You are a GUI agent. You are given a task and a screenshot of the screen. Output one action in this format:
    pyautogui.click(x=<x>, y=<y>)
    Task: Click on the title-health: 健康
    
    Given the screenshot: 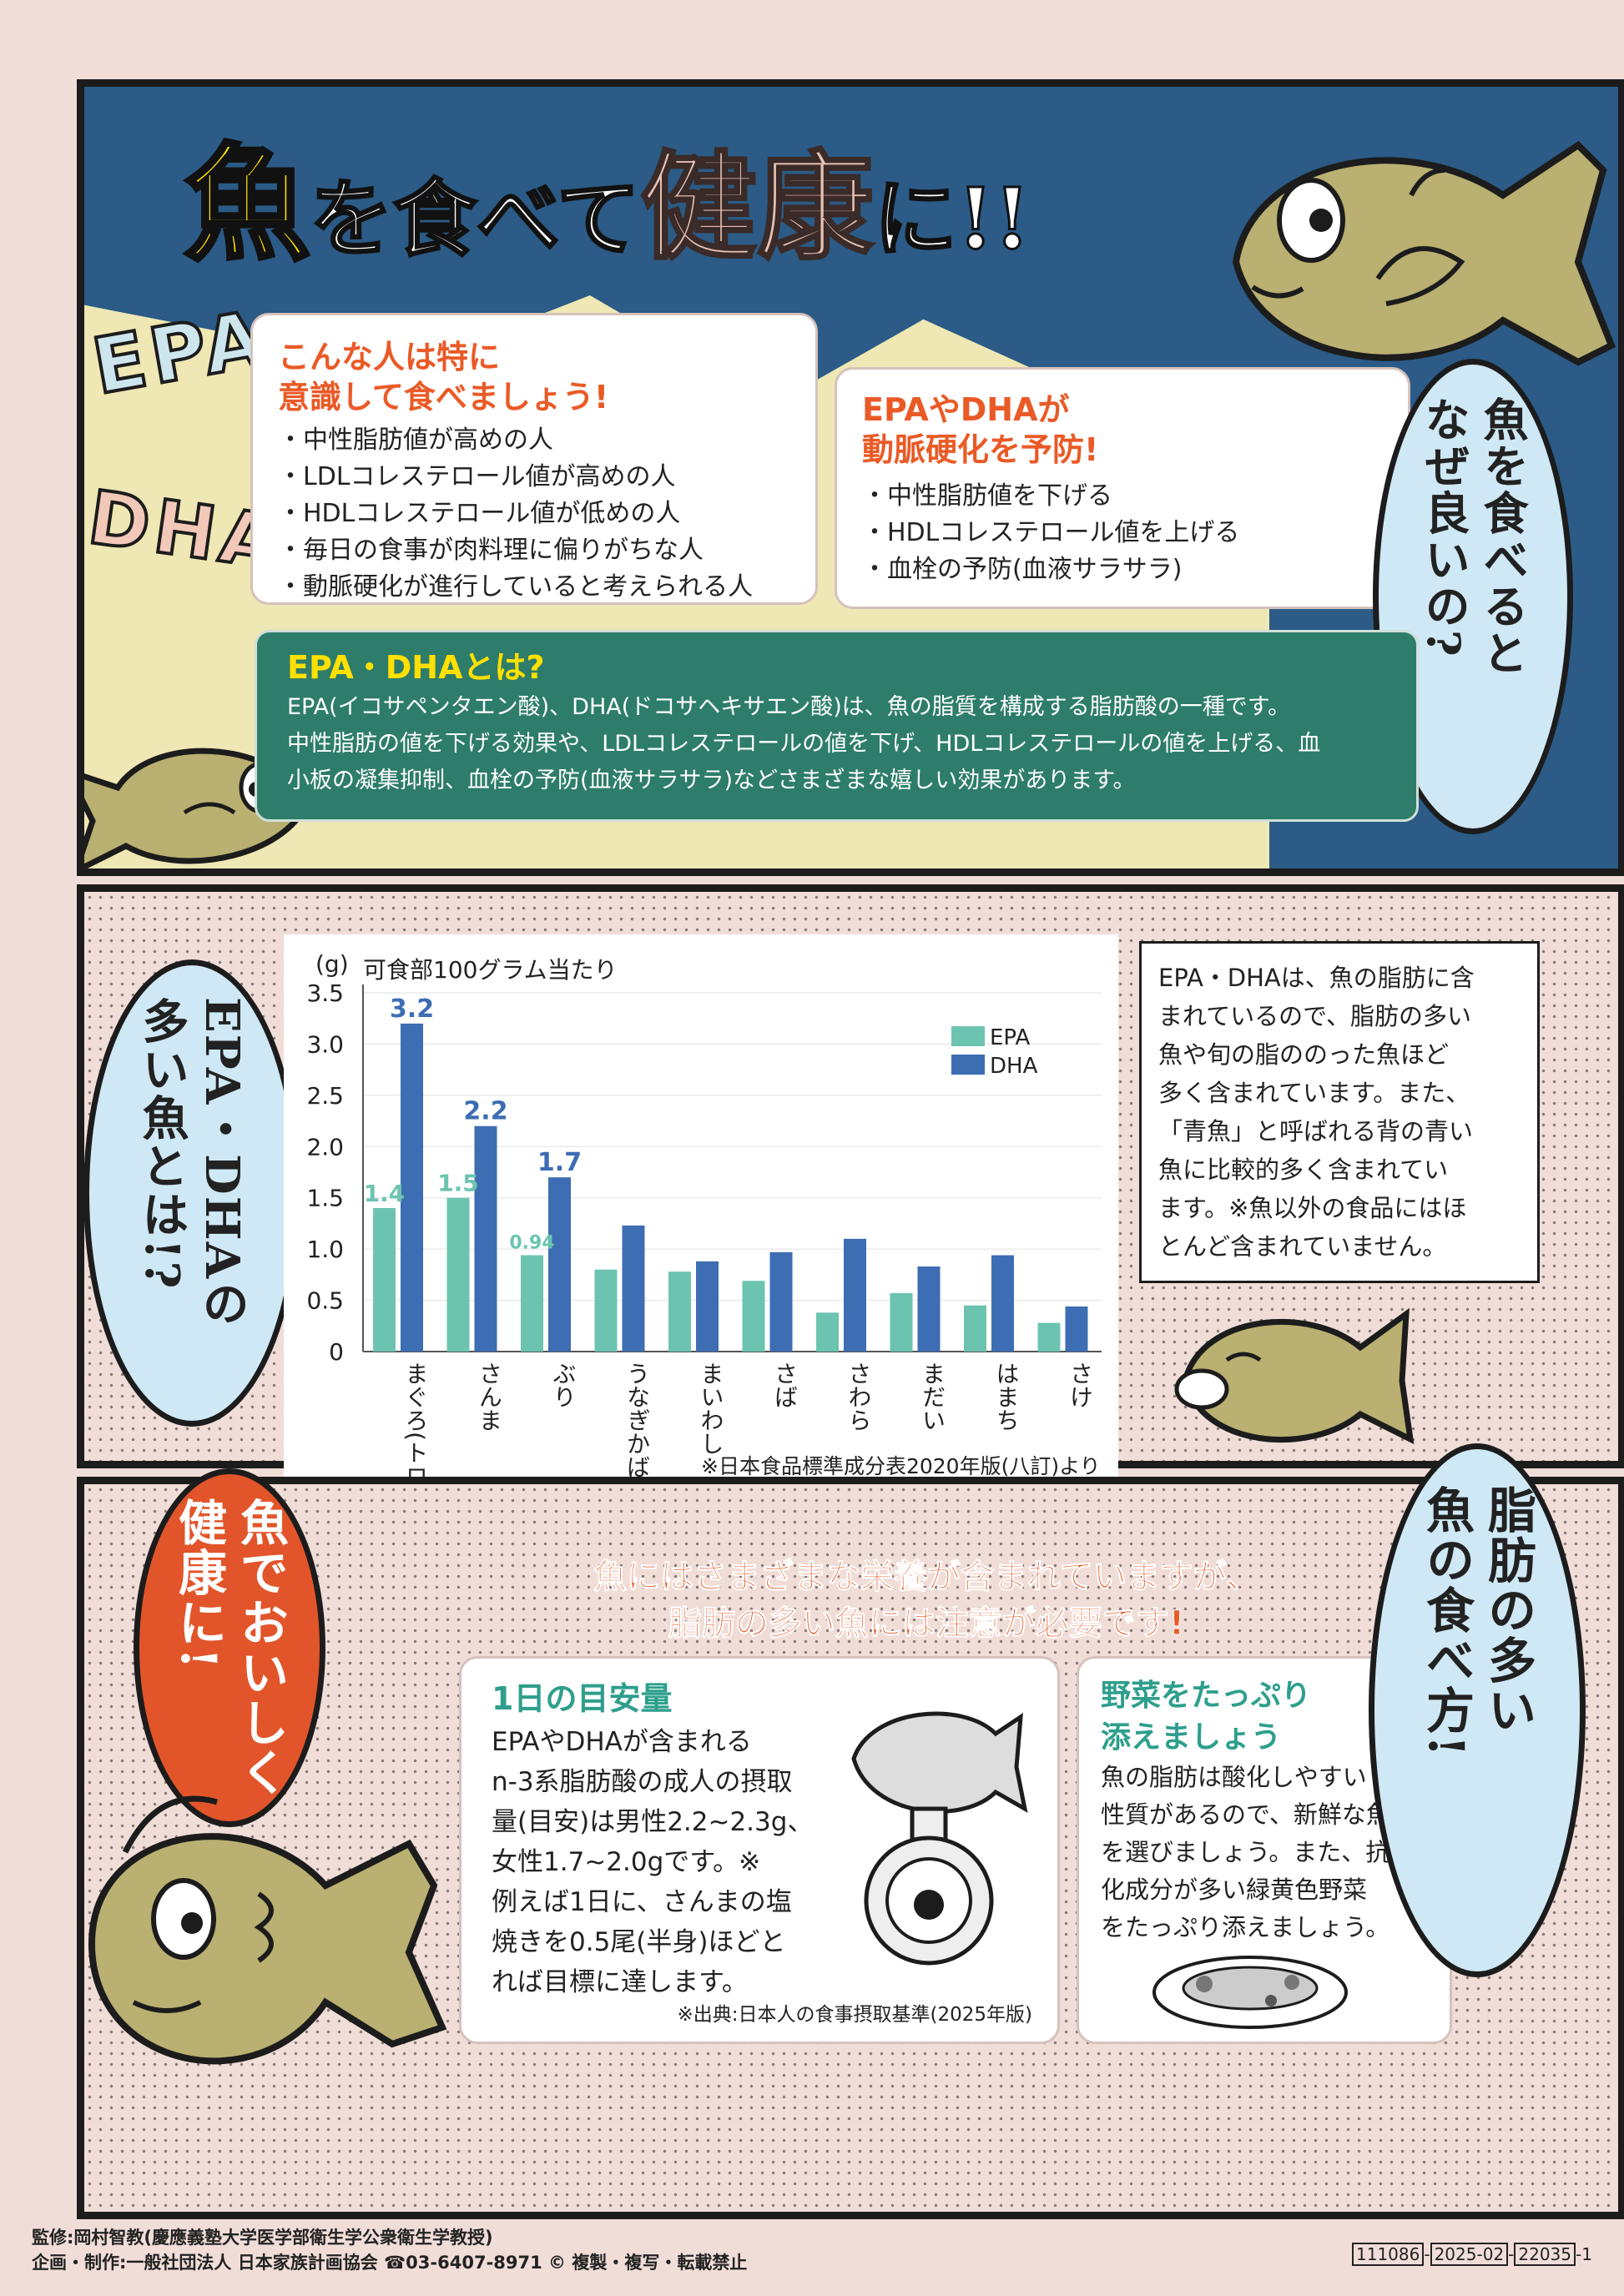 What is the action you would take?
    pyautogui.click(x=757, y=208)
    